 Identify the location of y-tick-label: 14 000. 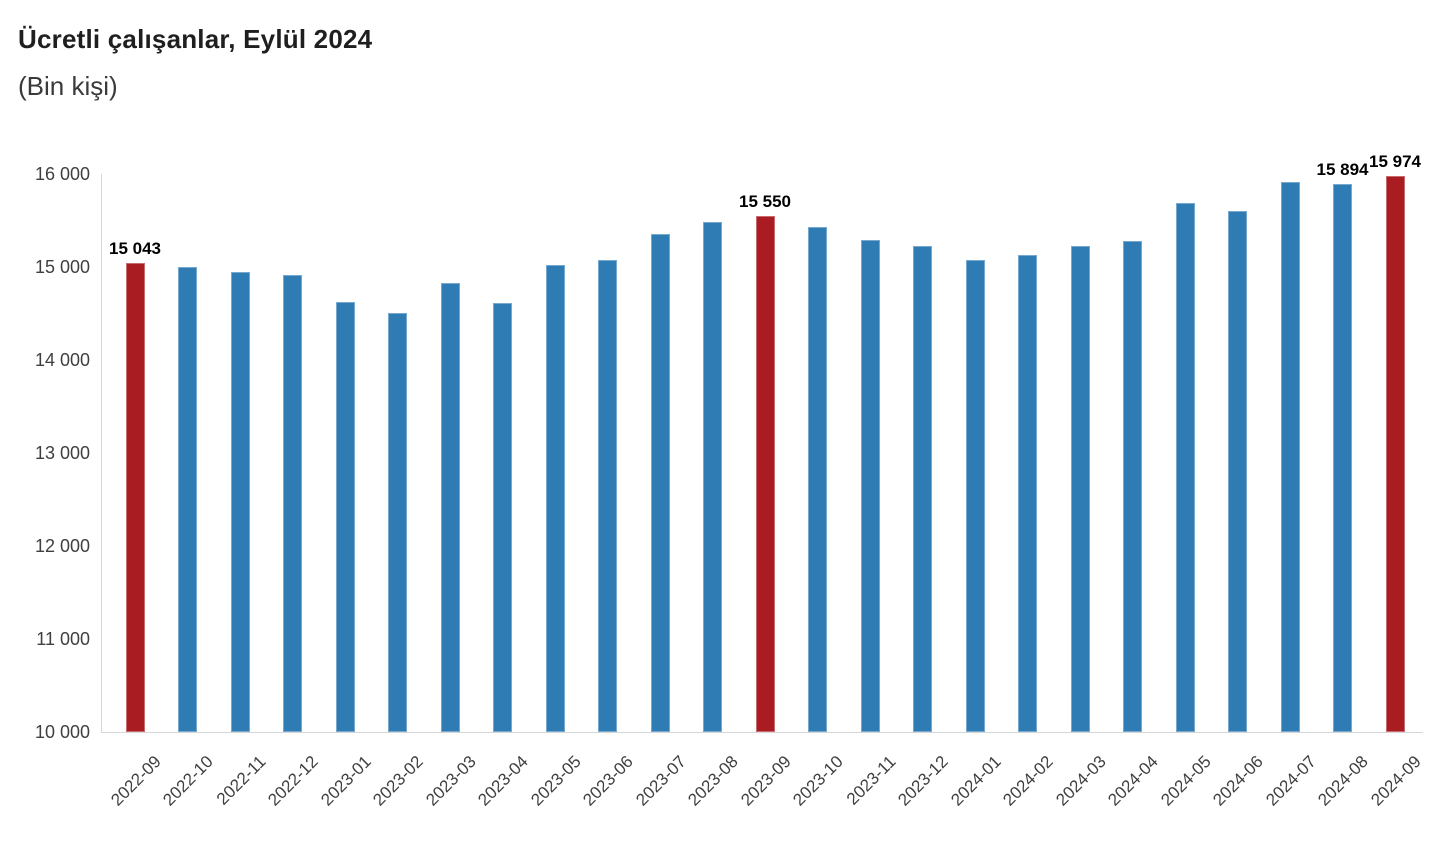
(62, 360).